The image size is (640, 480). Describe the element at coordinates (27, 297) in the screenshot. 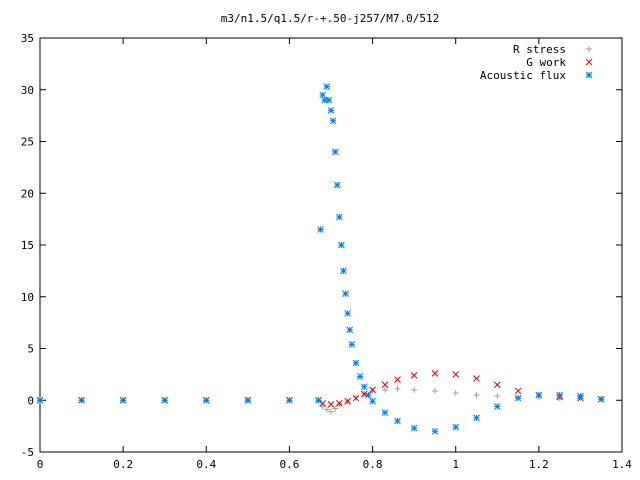

I see `y-tick-label: 10` at that location.